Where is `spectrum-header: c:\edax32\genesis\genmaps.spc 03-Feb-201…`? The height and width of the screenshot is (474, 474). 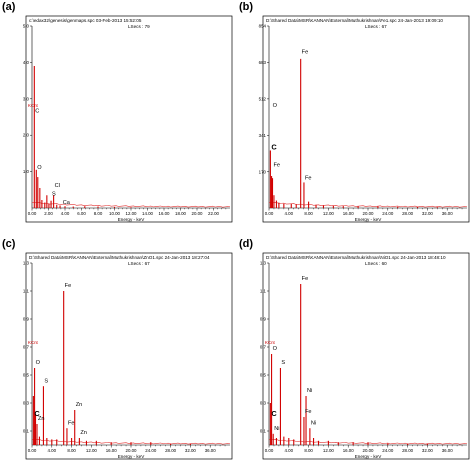
spectrum-header: c:\edax32\genesis\genmaps.spc 03-Feb-201… is located at coordinates (85, 20).